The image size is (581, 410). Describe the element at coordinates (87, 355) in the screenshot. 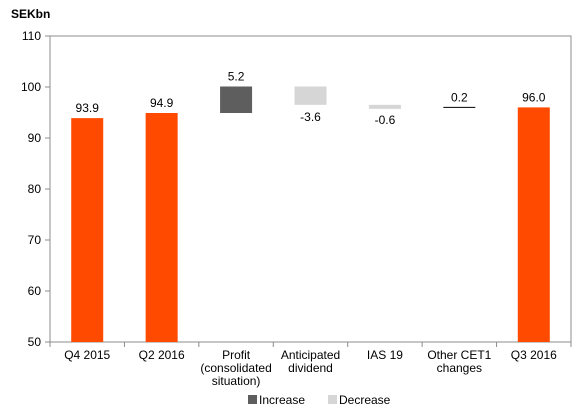

I see `x-category-label: Q4 2015` at that location.